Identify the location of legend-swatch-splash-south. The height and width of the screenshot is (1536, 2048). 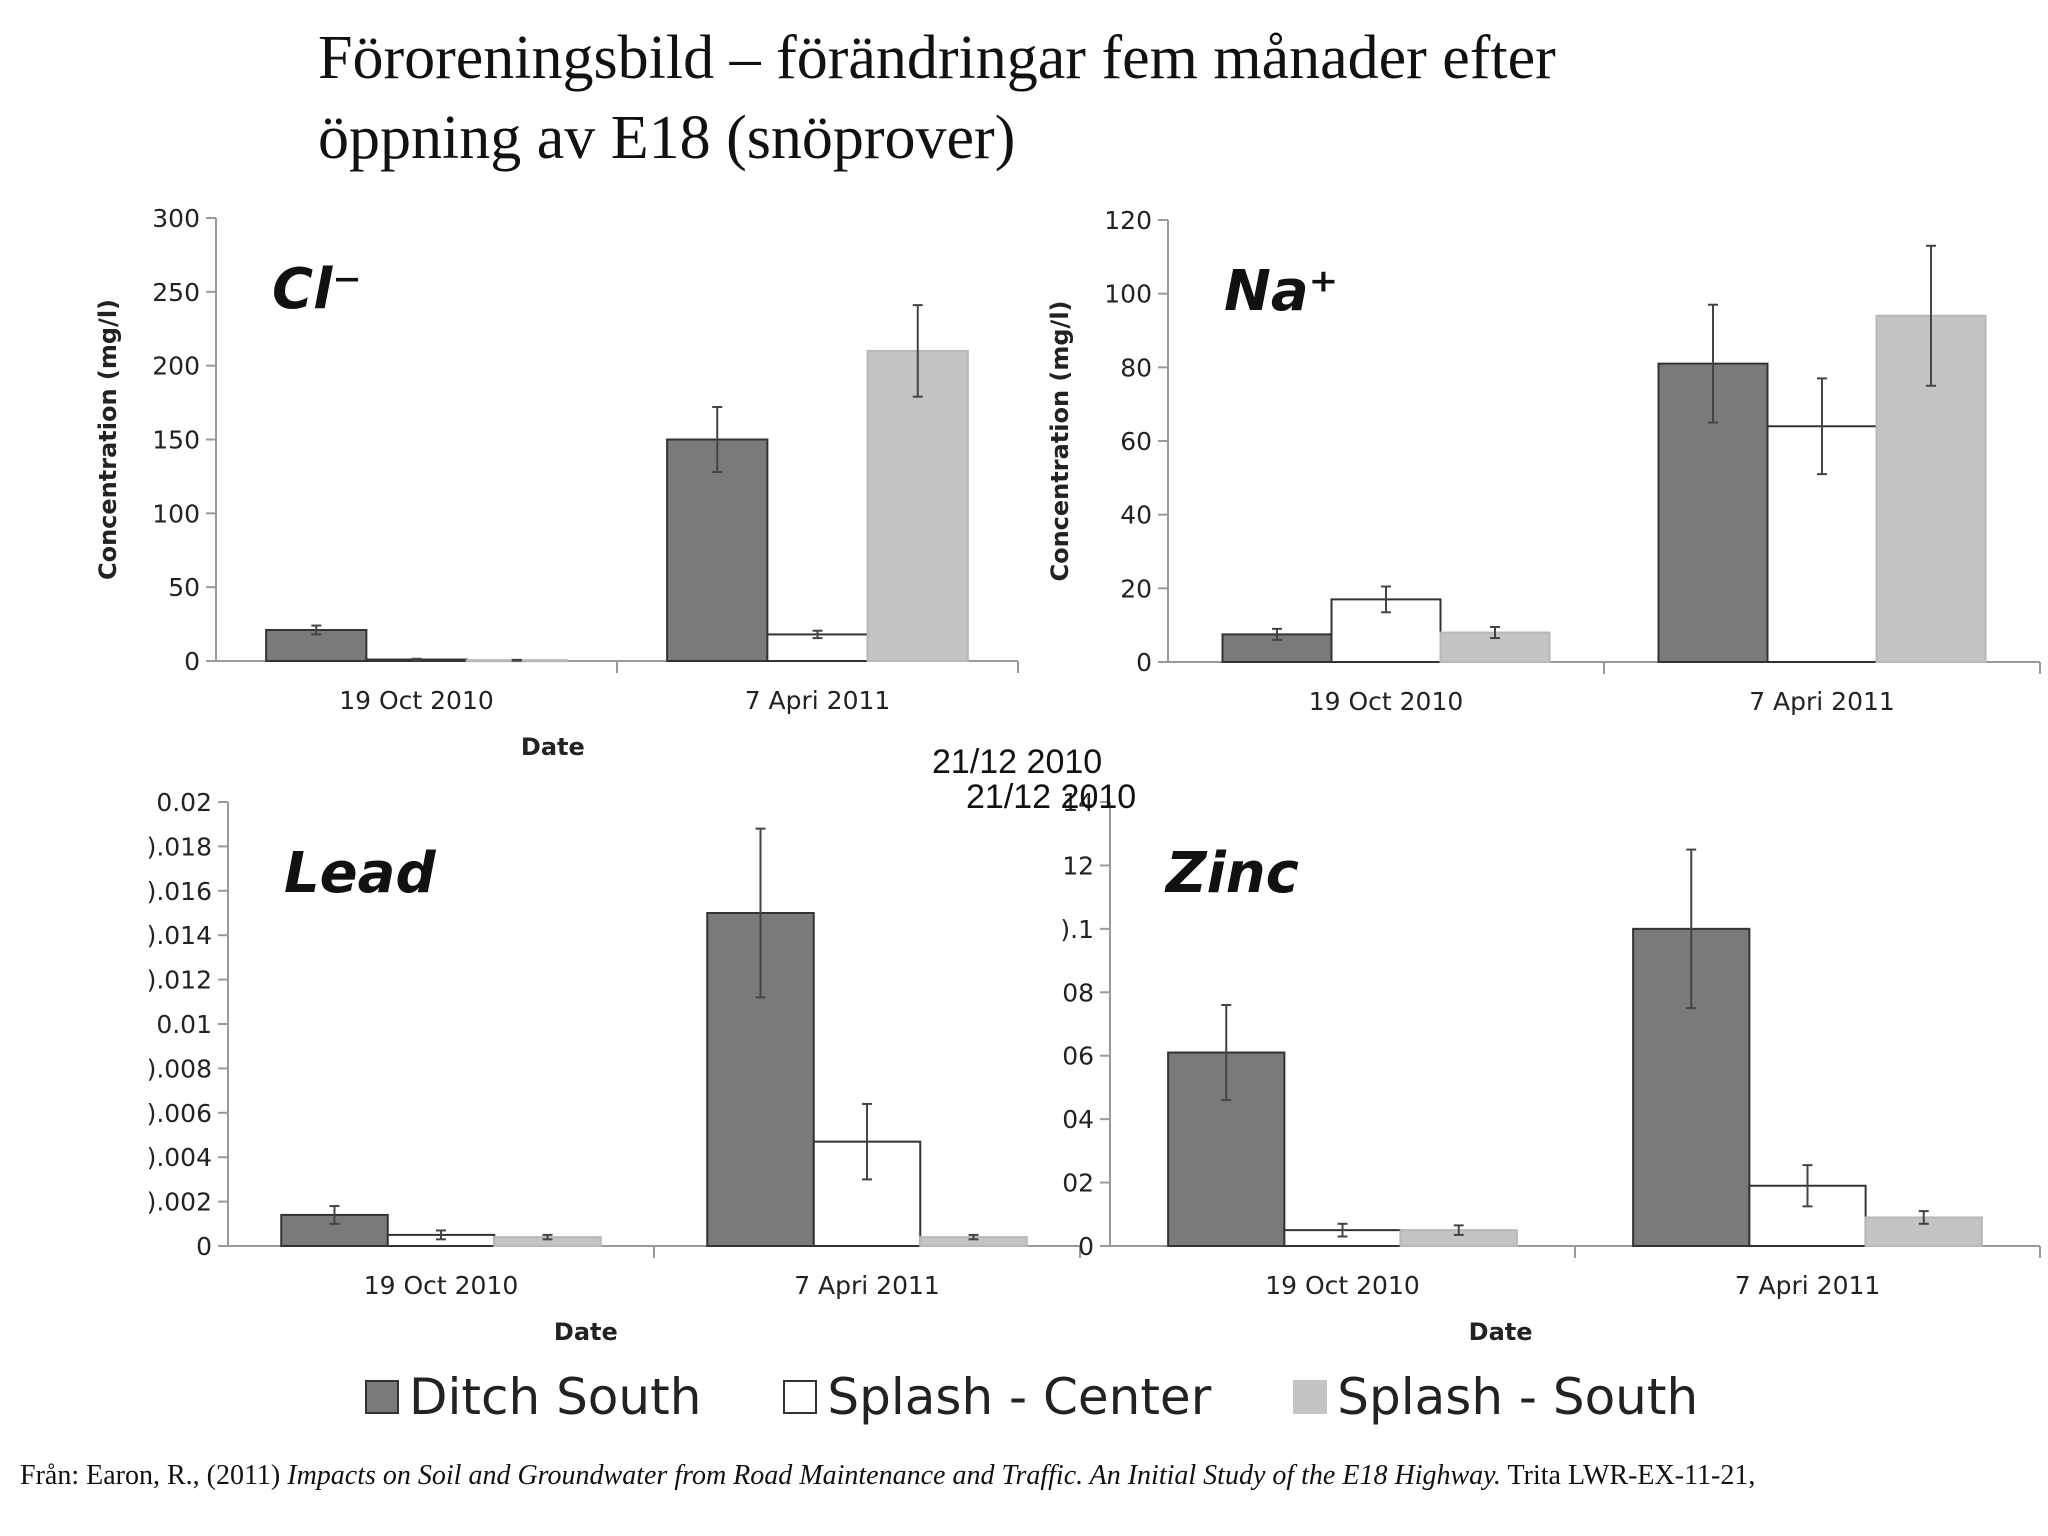
(1310, 1397).